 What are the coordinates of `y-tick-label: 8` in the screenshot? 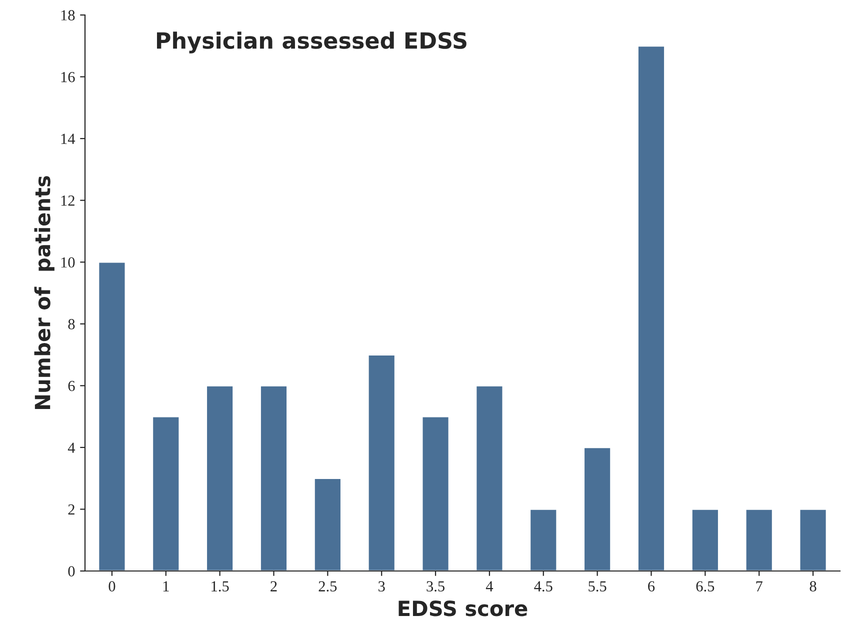 It's located at (71, 324).